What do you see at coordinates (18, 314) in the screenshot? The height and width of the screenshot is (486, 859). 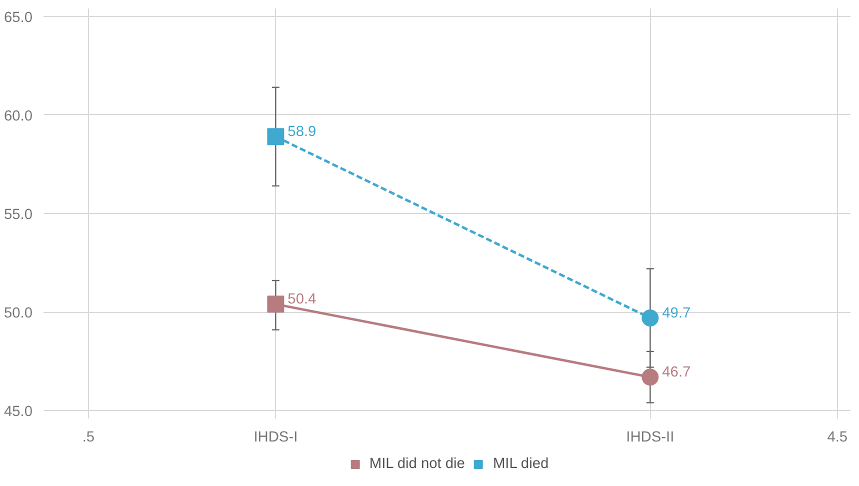 I see `y-tick-label: 50.0` at bounding box center [18, 314].